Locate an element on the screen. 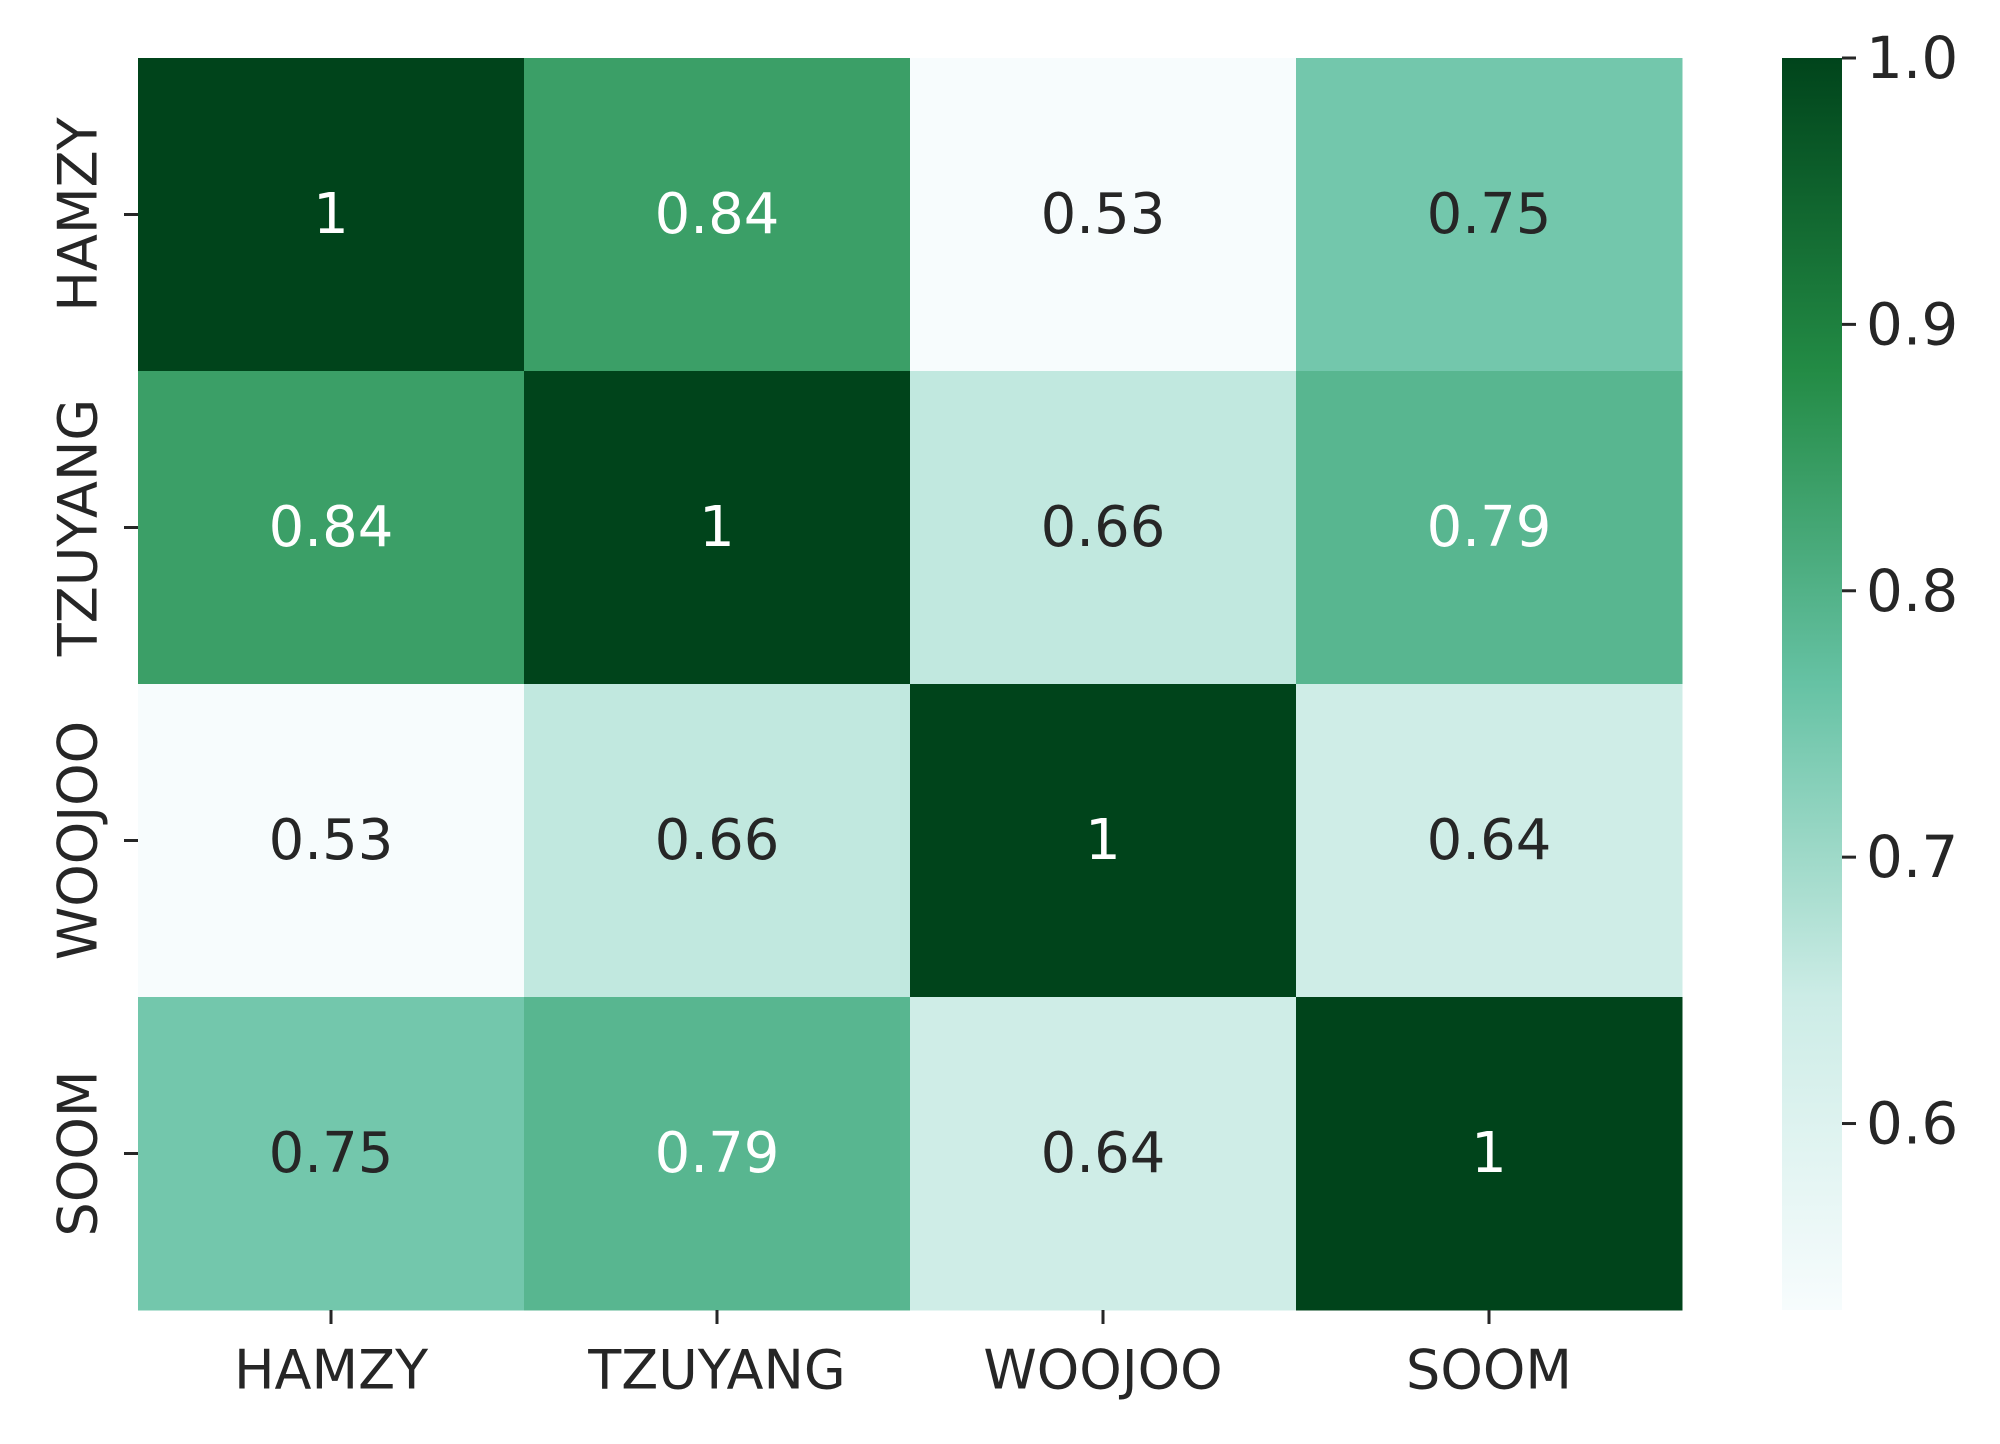 The width and height of the screenshot is (2000, 1444). cell-label-2-2: 1 is located at coordinates (1103, 840).